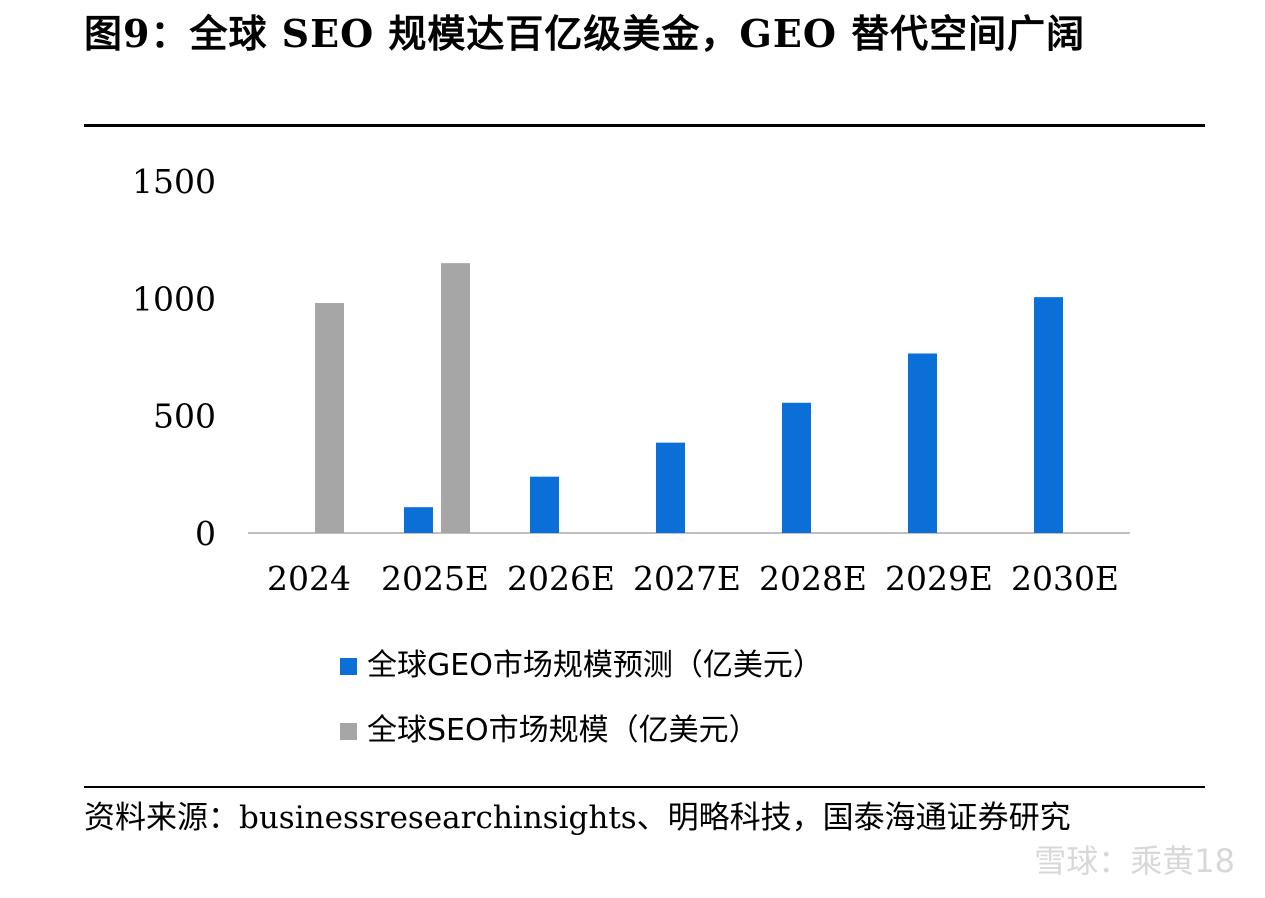 This screenshot has height=898, width=1265. Describe the element at coordinates (670, 487) in the screenshot. I see `geo-bar-2027E` at that location.